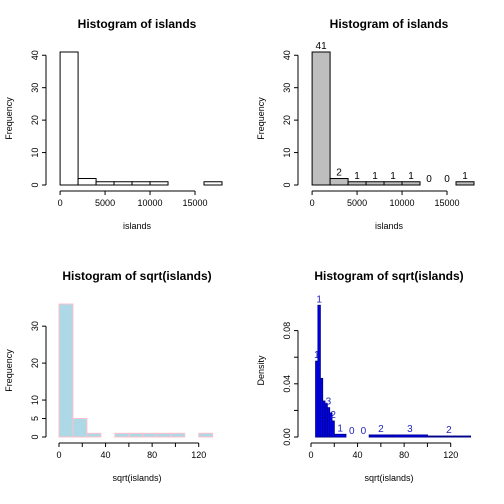 This screenshot has width=504, height=504. What do you see at coordinates (35, 418) in the screenshot?
I see `y-tick-label: 5` at bounding box center [35, 418].